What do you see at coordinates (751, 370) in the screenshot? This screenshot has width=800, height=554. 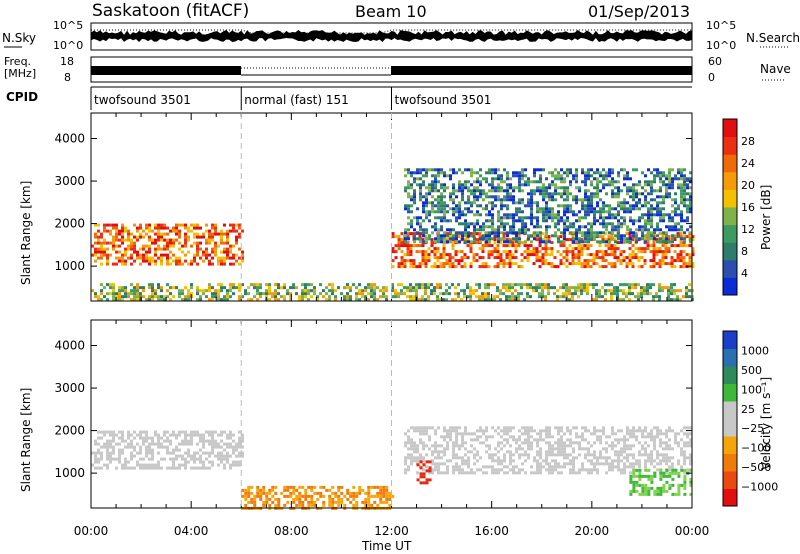 I see `colorbar-tick-label: 500` at bounding box center [751, 370].